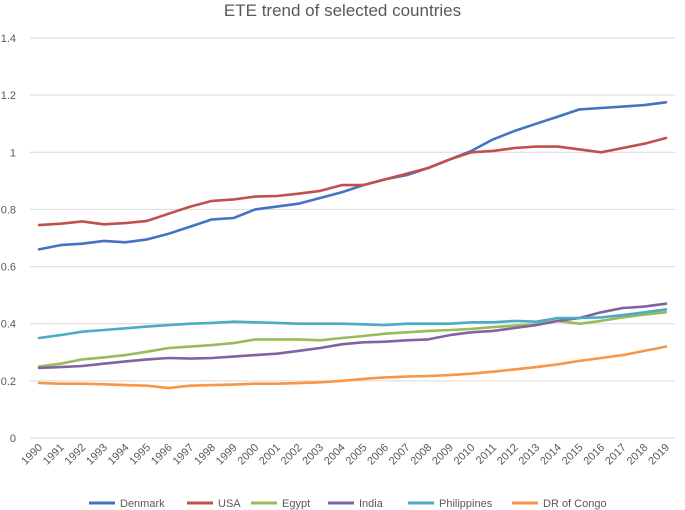 The image size is (685, 510). Describe the element at coordinates (8, 39) in the screenshot. I see `y-tick-label: 1.4` at that location.